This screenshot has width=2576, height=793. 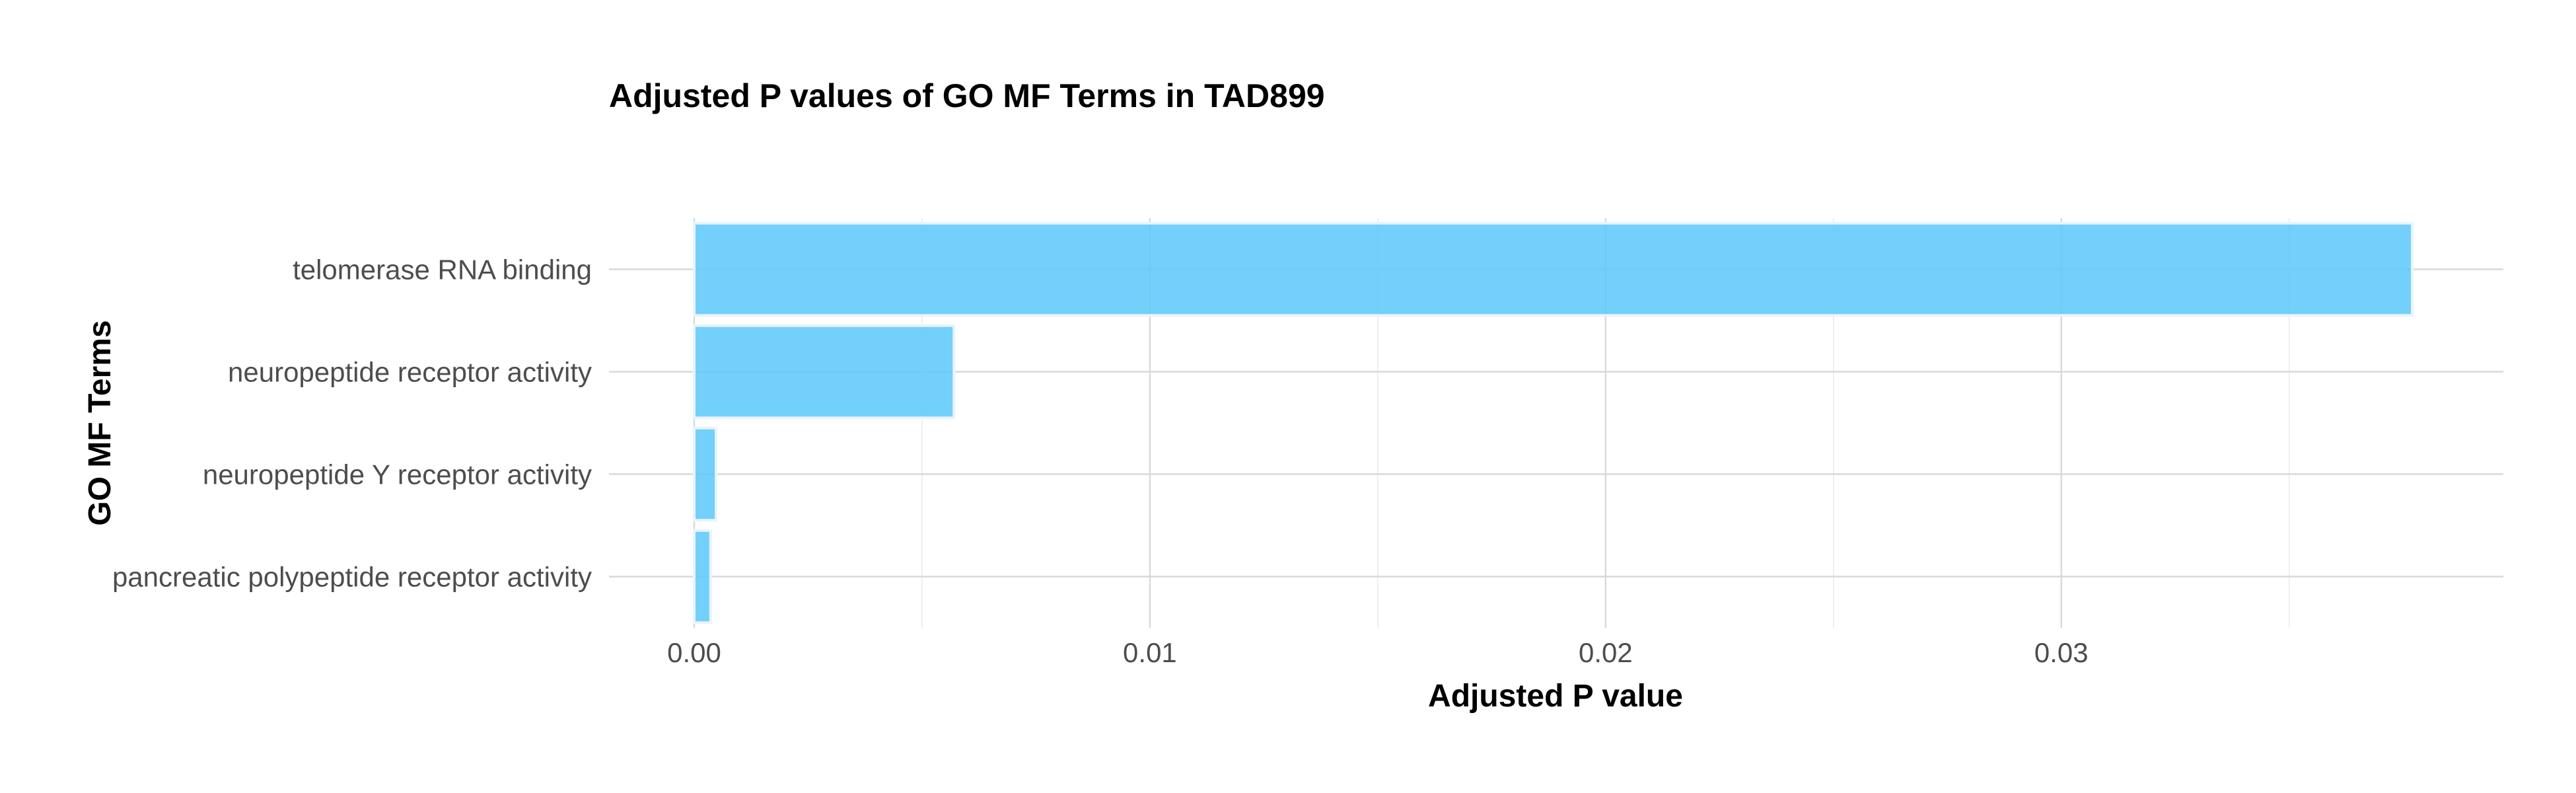 What do you see at coordinates (101, 423) in the screenshot?
I see `y-axis-title: GO MF Terms` at bounding box center [101, 423].